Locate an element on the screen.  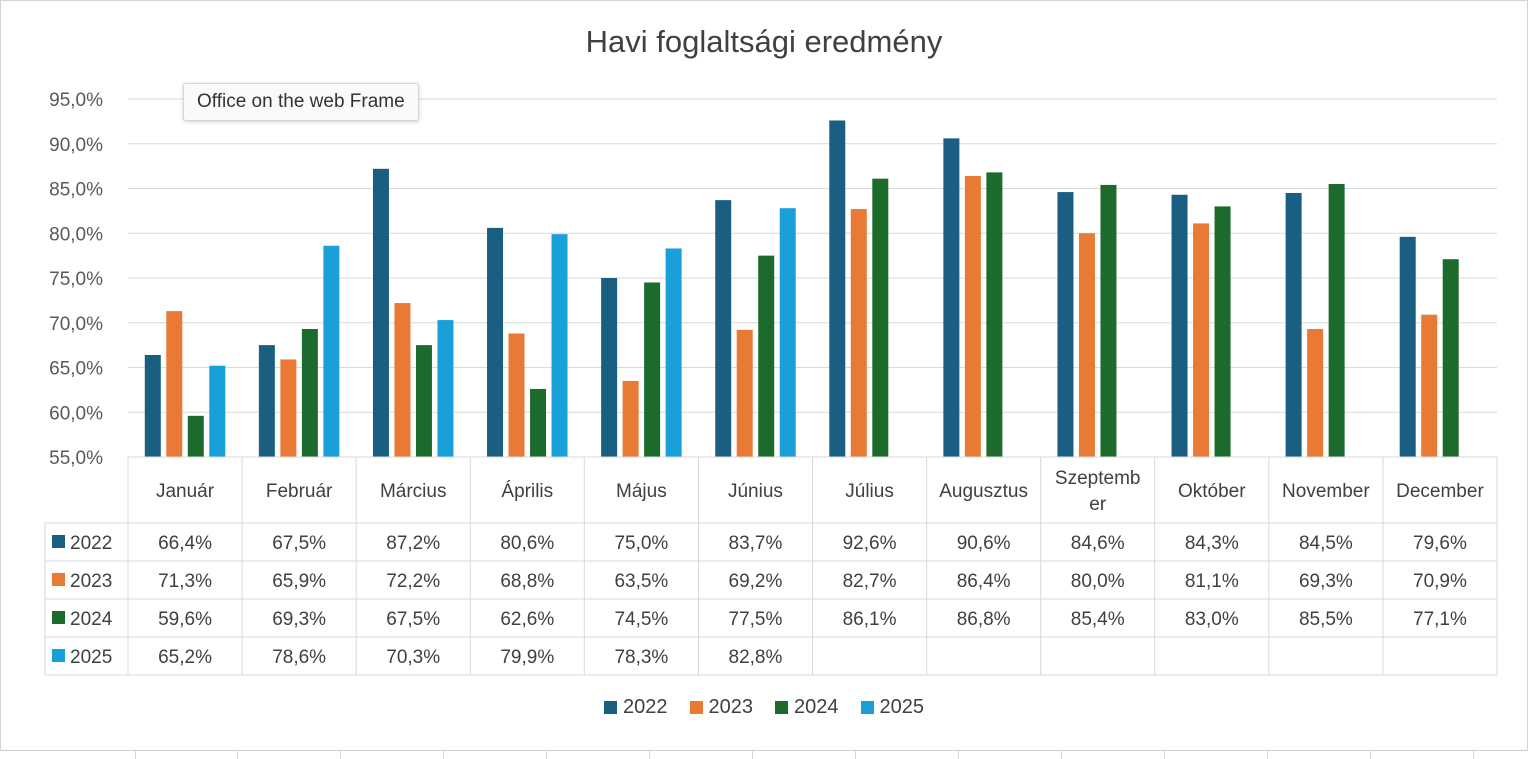
category-label: Június is located at coordinates (755, 491).